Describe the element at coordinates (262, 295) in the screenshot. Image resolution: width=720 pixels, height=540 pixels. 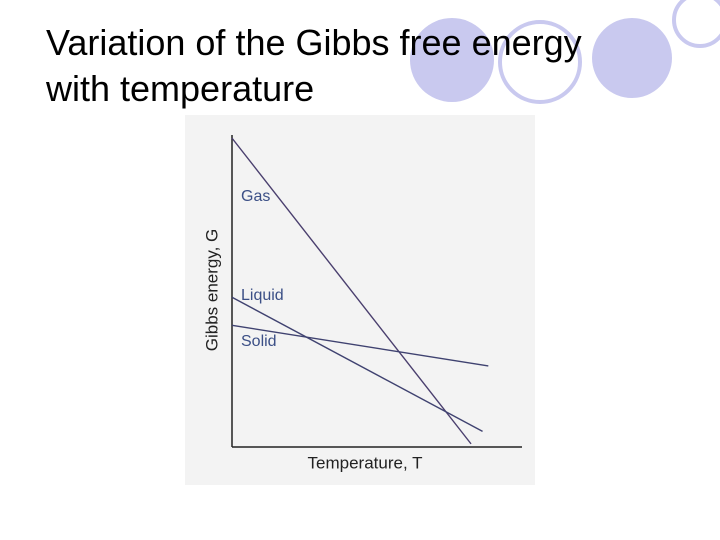
I see `series-label: Liquid` at that location.